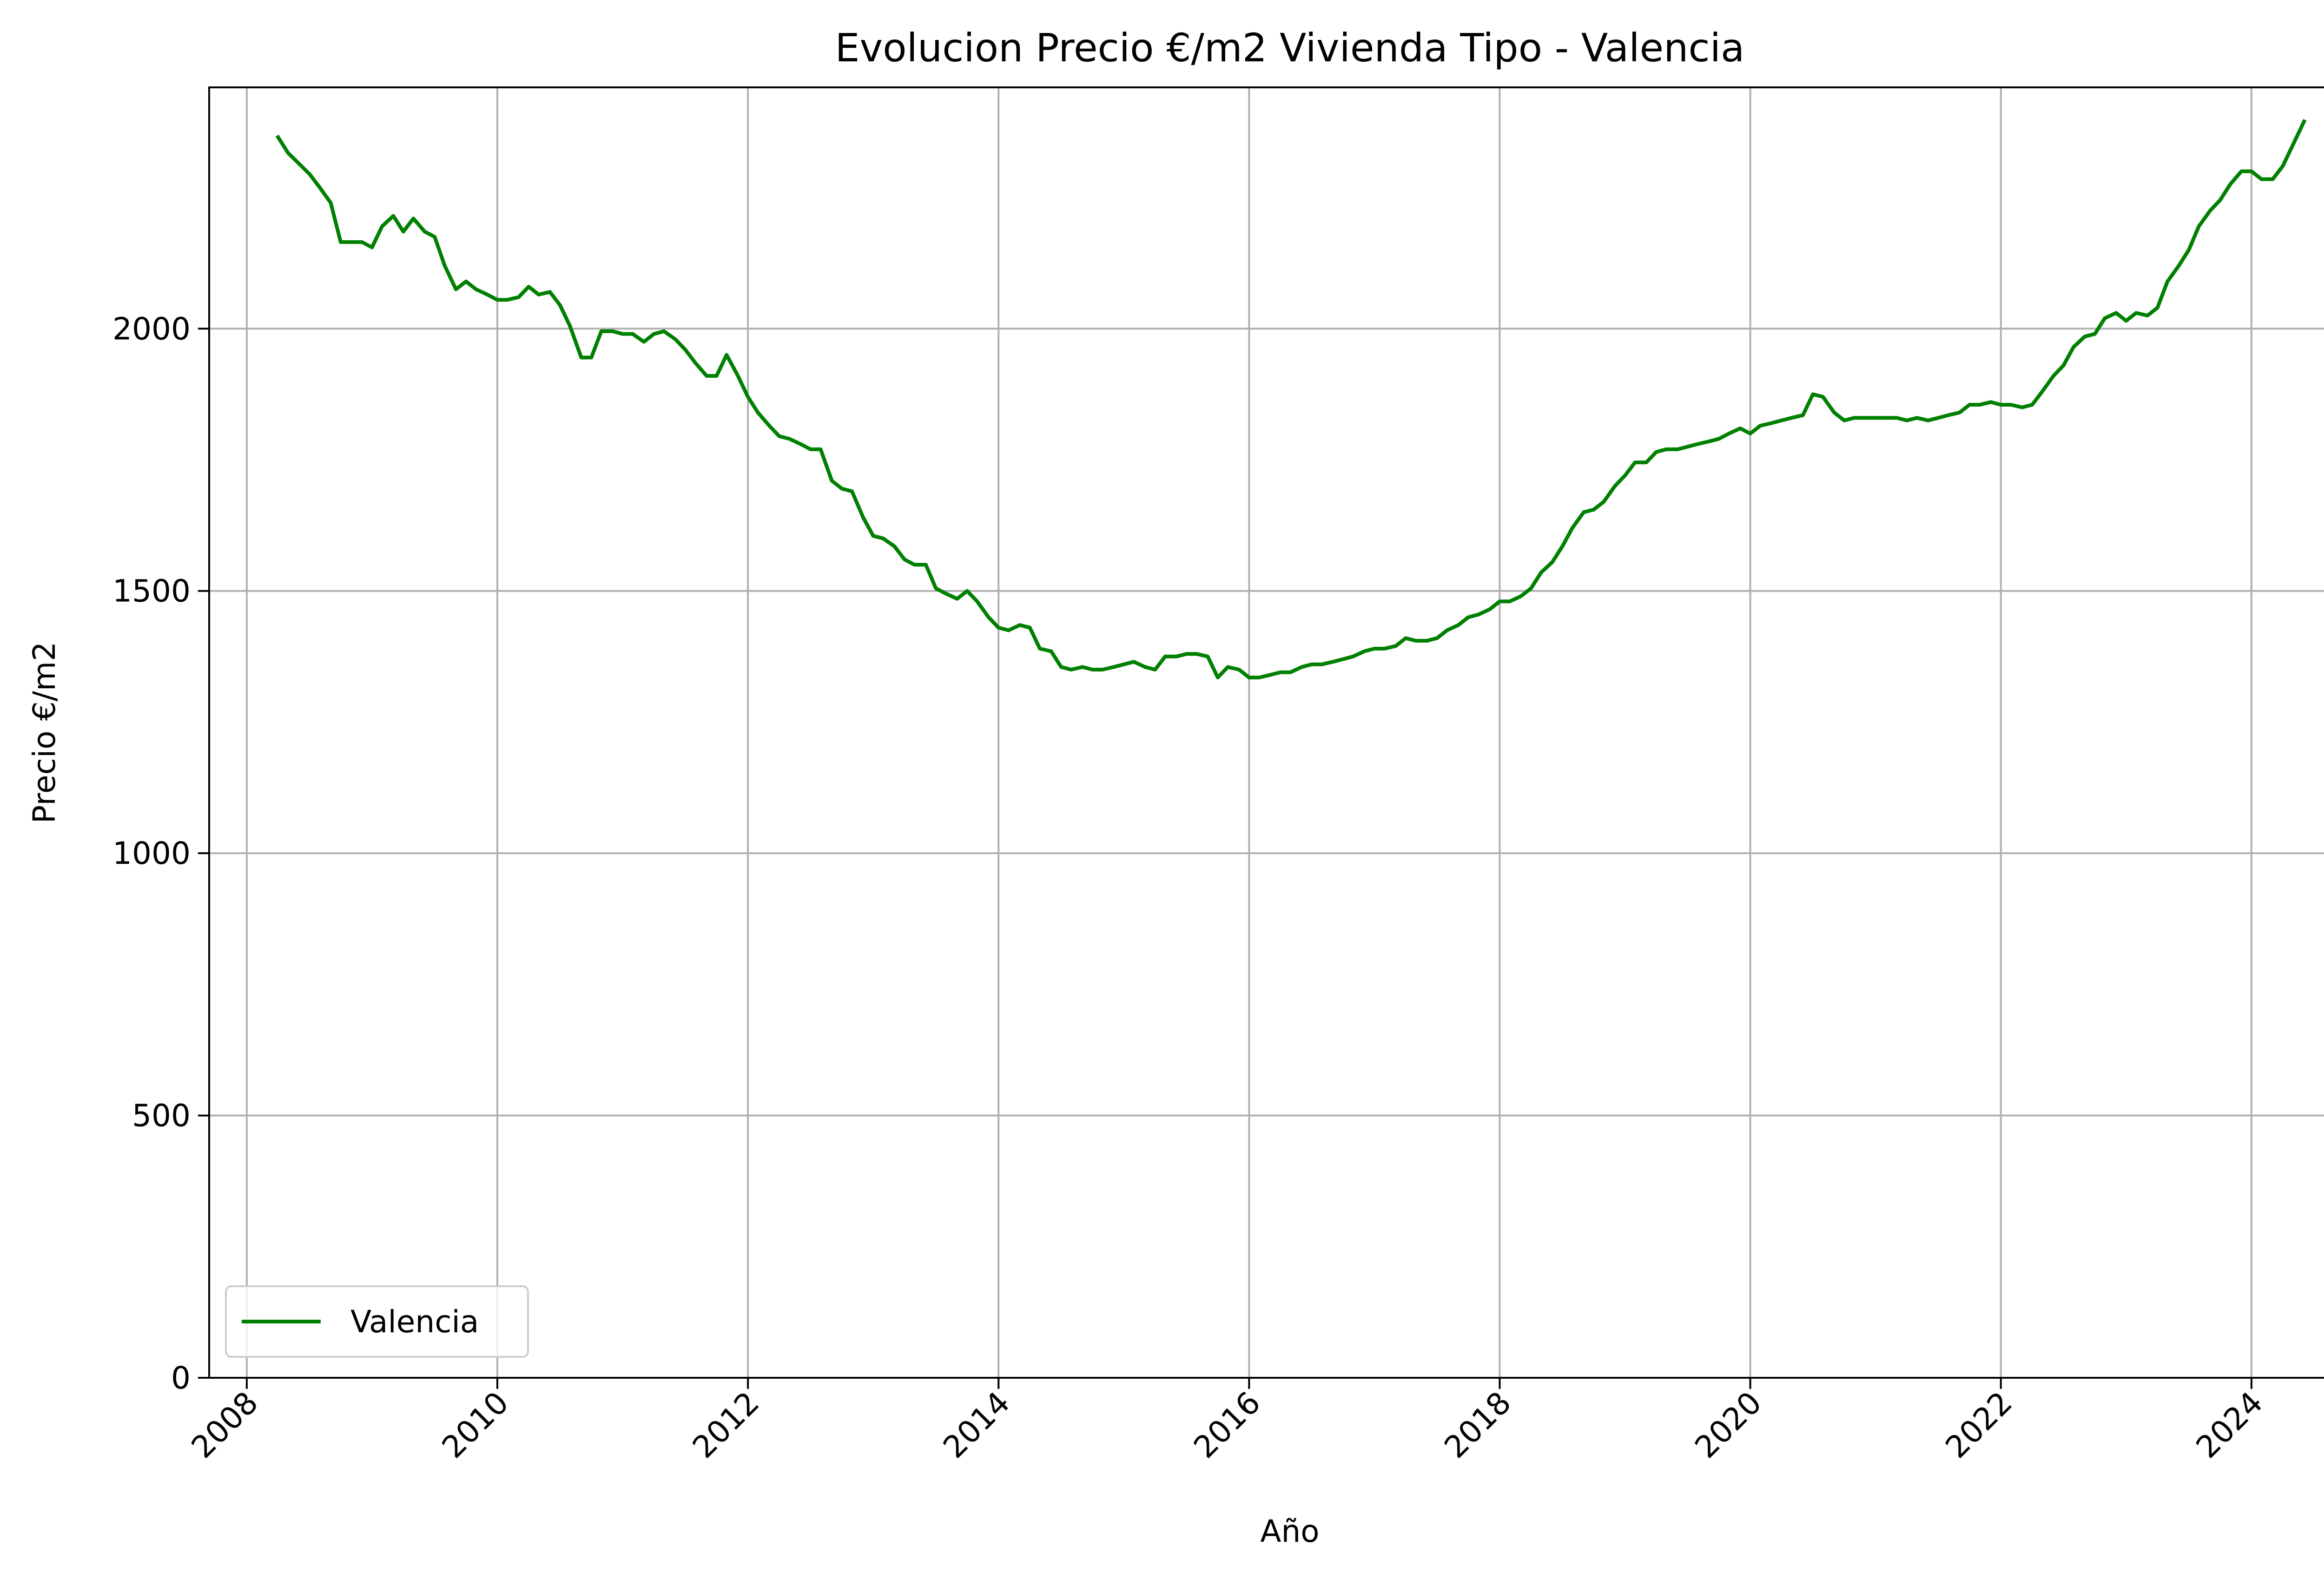 Image resolution: width=2324 pixels, height=1579 pixels. What do you see at coordinates (161, 1116) in the screenshot?
I see `y-tick-label: 500` at bounding box center [161, 1116].